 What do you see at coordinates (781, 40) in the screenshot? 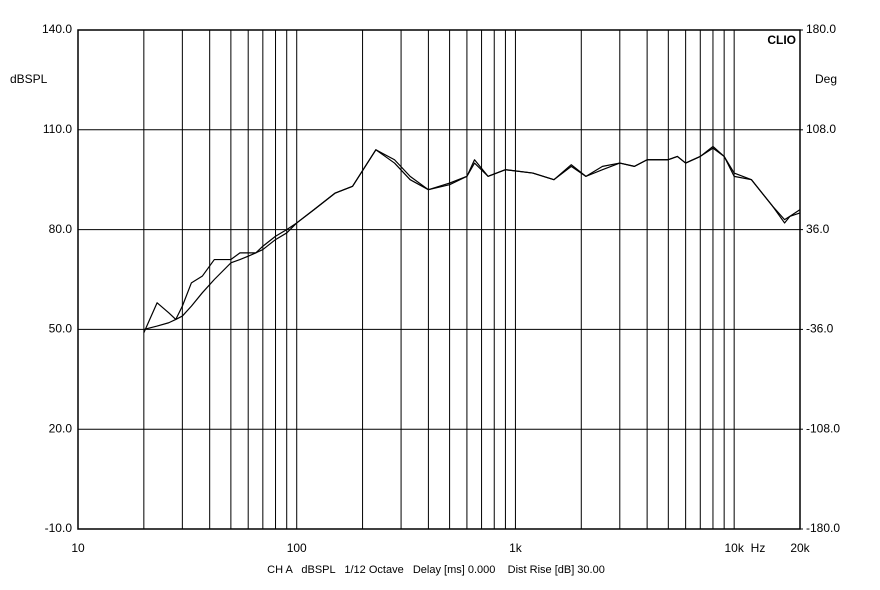
I see `brand: CLIO` at bounding box center [781, 40].